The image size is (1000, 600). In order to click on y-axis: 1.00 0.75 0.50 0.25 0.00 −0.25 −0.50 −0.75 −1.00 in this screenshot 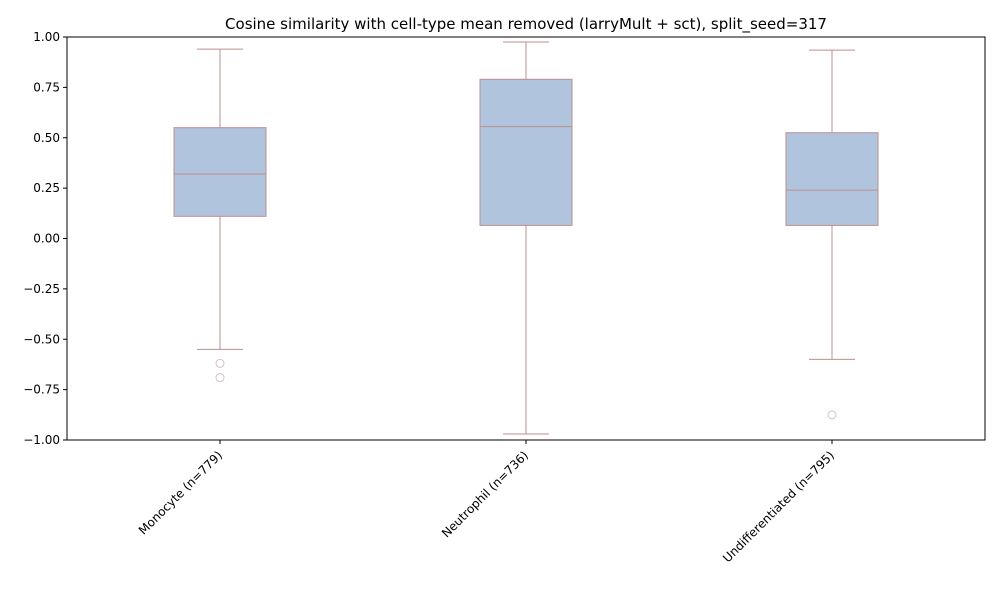, I will do `click(45, 238)`.